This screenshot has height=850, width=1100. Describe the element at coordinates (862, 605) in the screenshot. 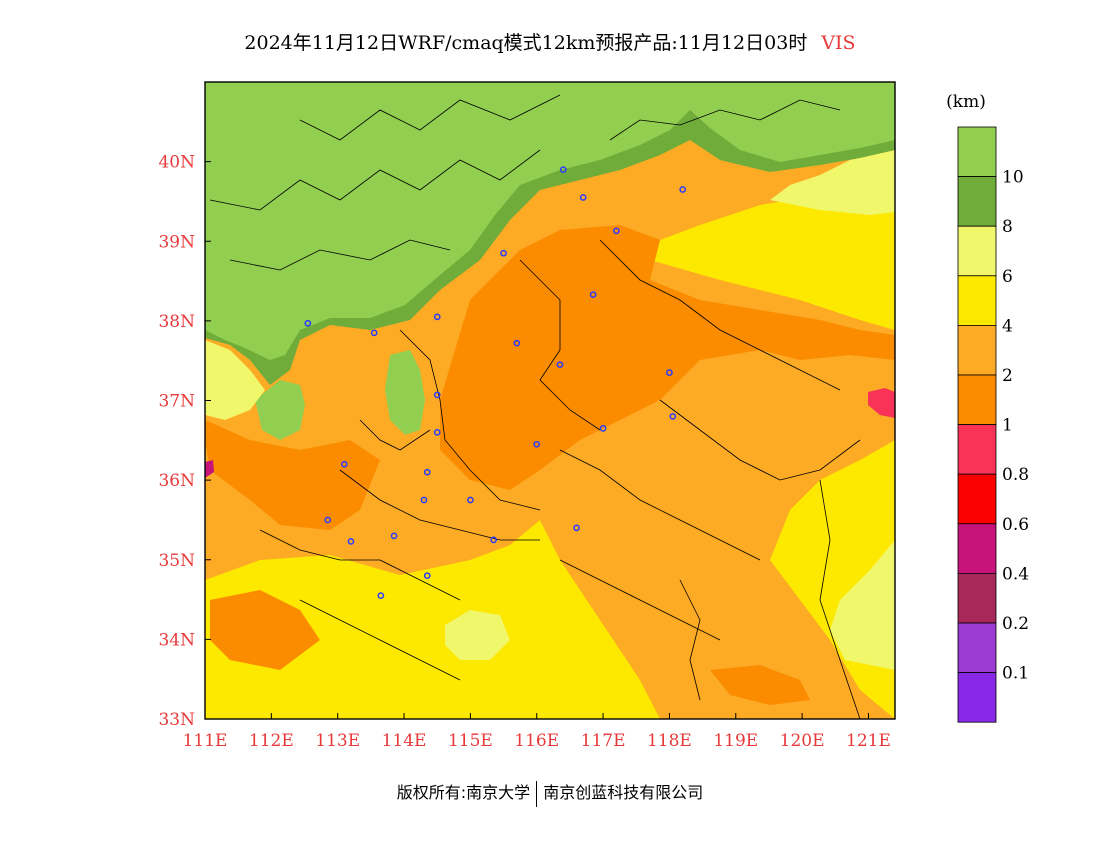

I see `vis-field-southeast-lightyellow` at that location.